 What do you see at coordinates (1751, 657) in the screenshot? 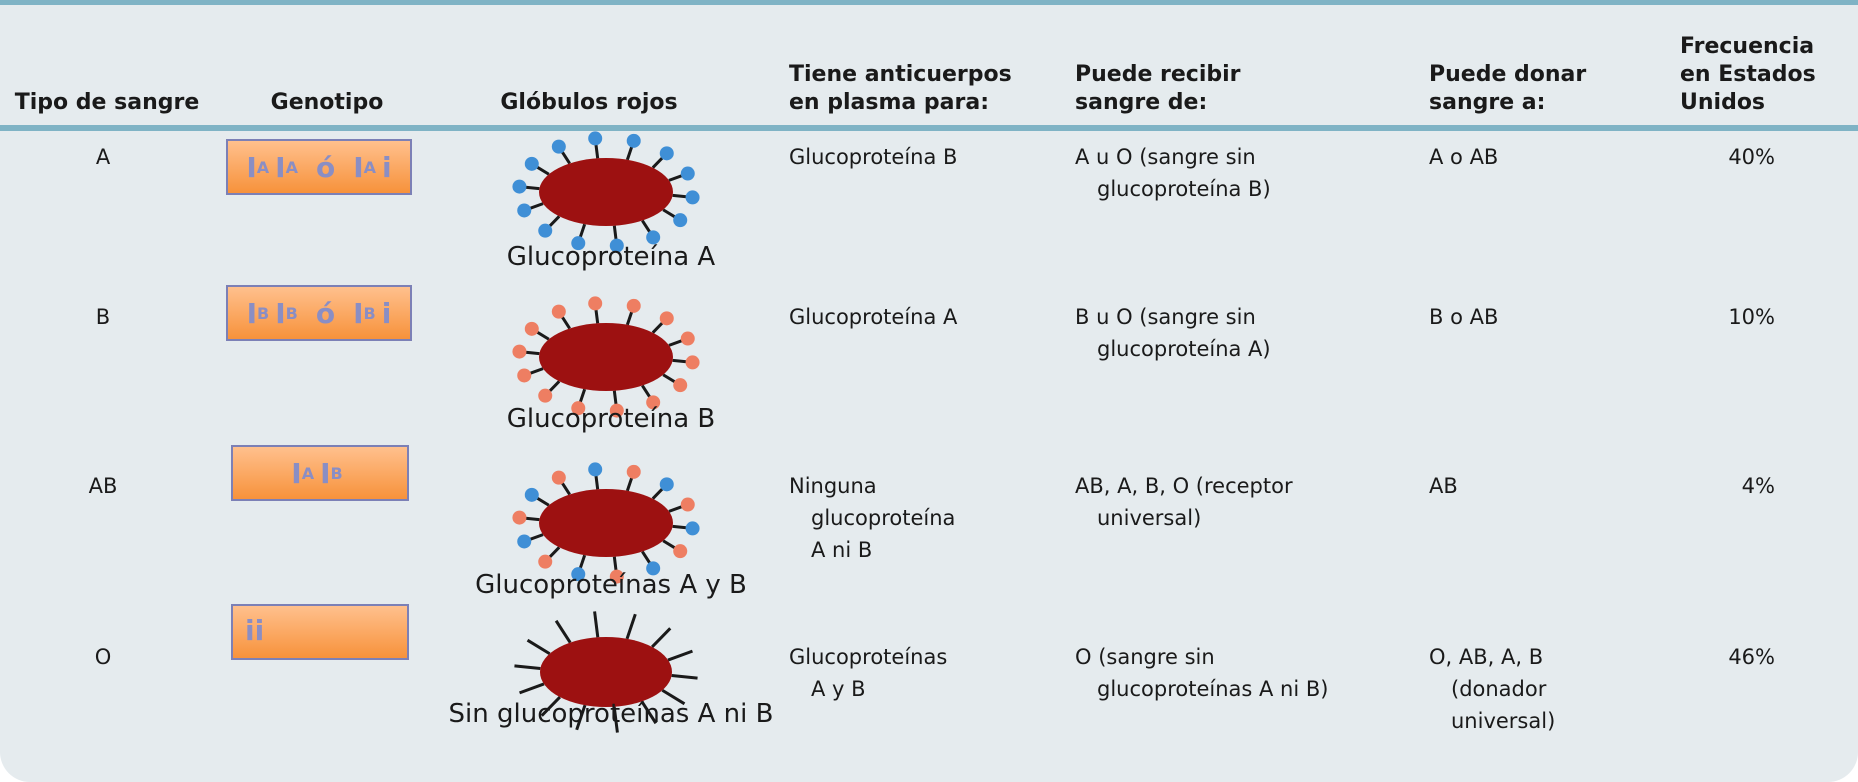
I see `frequency: 46%` at bounding box center [1751, 657].